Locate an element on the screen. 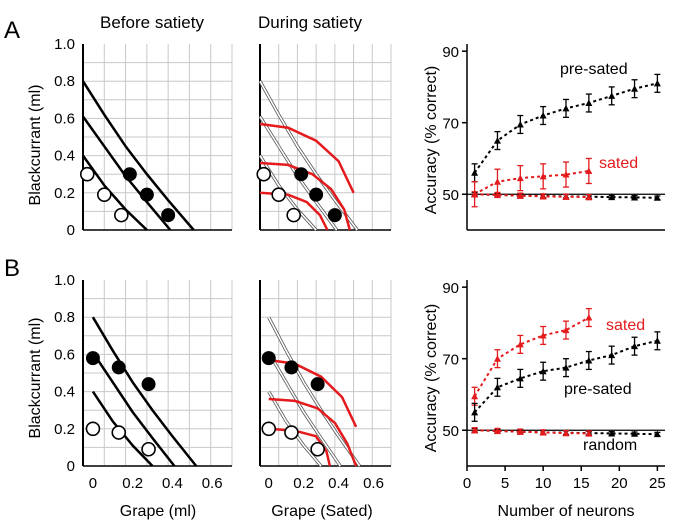  panel-b-label-random: random is located at coordinates (610, 445).